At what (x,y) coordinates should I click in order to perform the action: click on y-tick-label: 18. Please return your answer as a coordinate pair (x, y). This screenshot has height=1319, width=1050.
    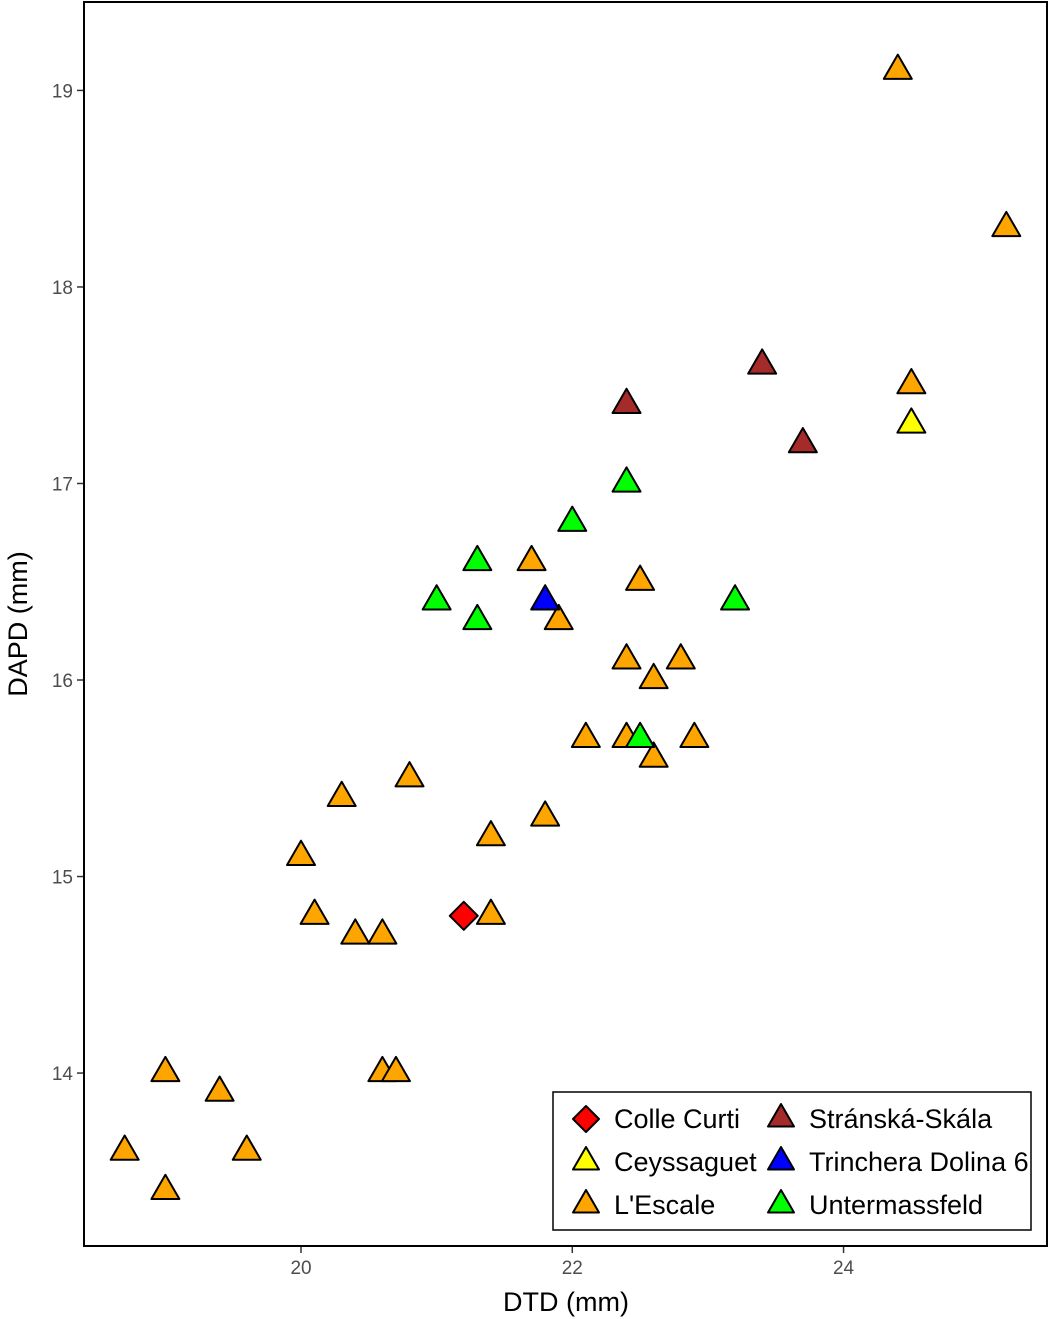
    Looking at the image, I should click on (62, 288).